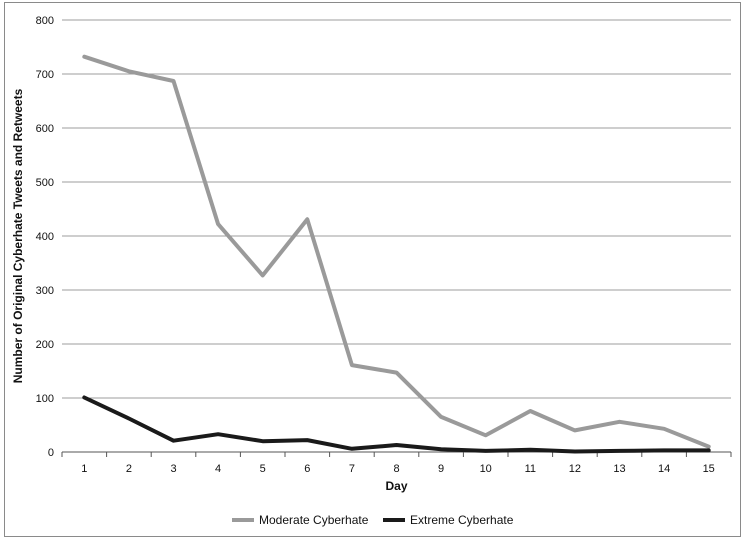 The image size is (745, 541). I want to click on x-axis-title: Day, so click(396, 486).